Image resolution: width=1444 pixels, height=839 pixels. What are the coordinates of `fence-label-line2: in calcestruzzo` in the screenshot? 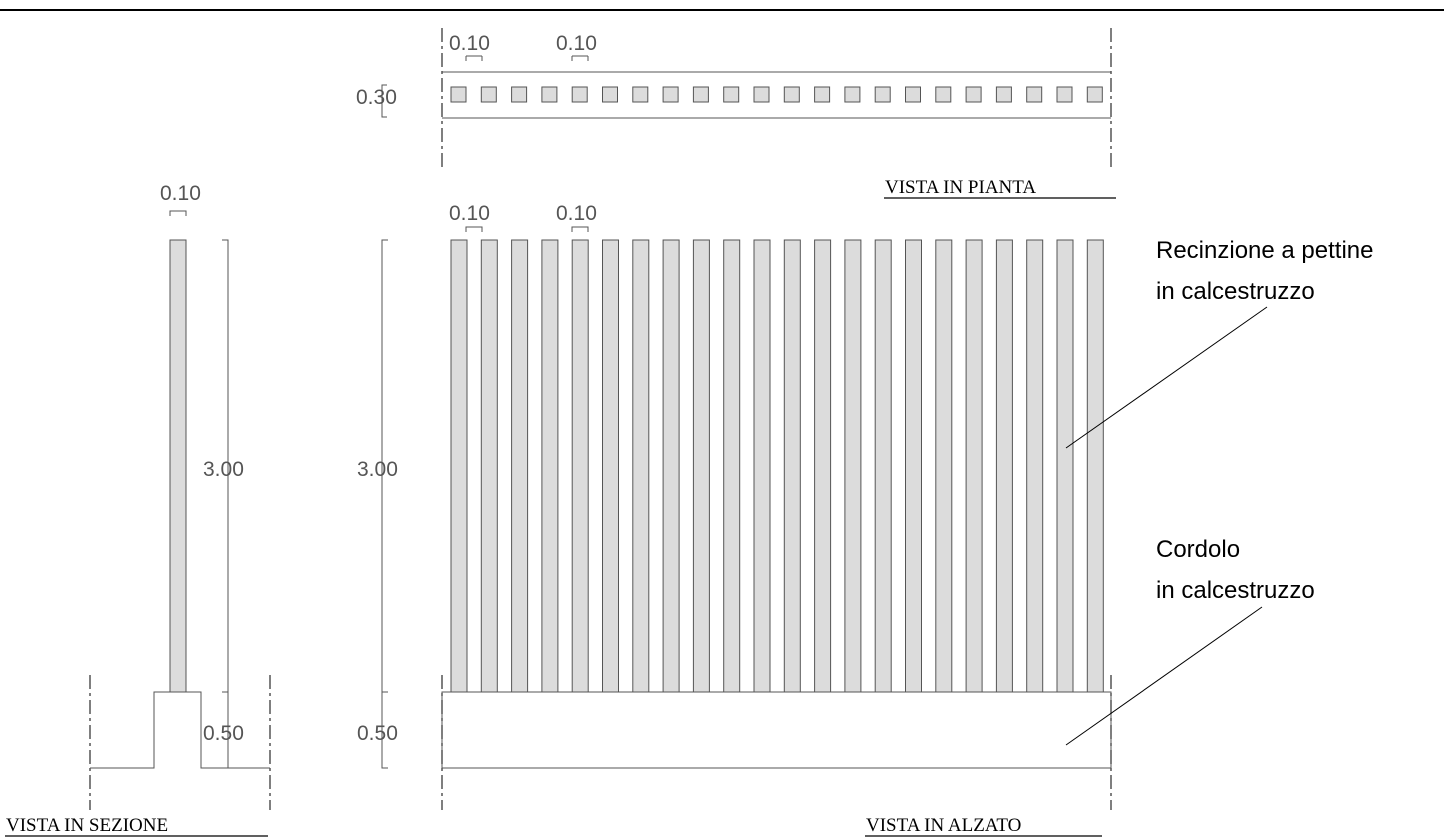 It's located at (1235, 291).